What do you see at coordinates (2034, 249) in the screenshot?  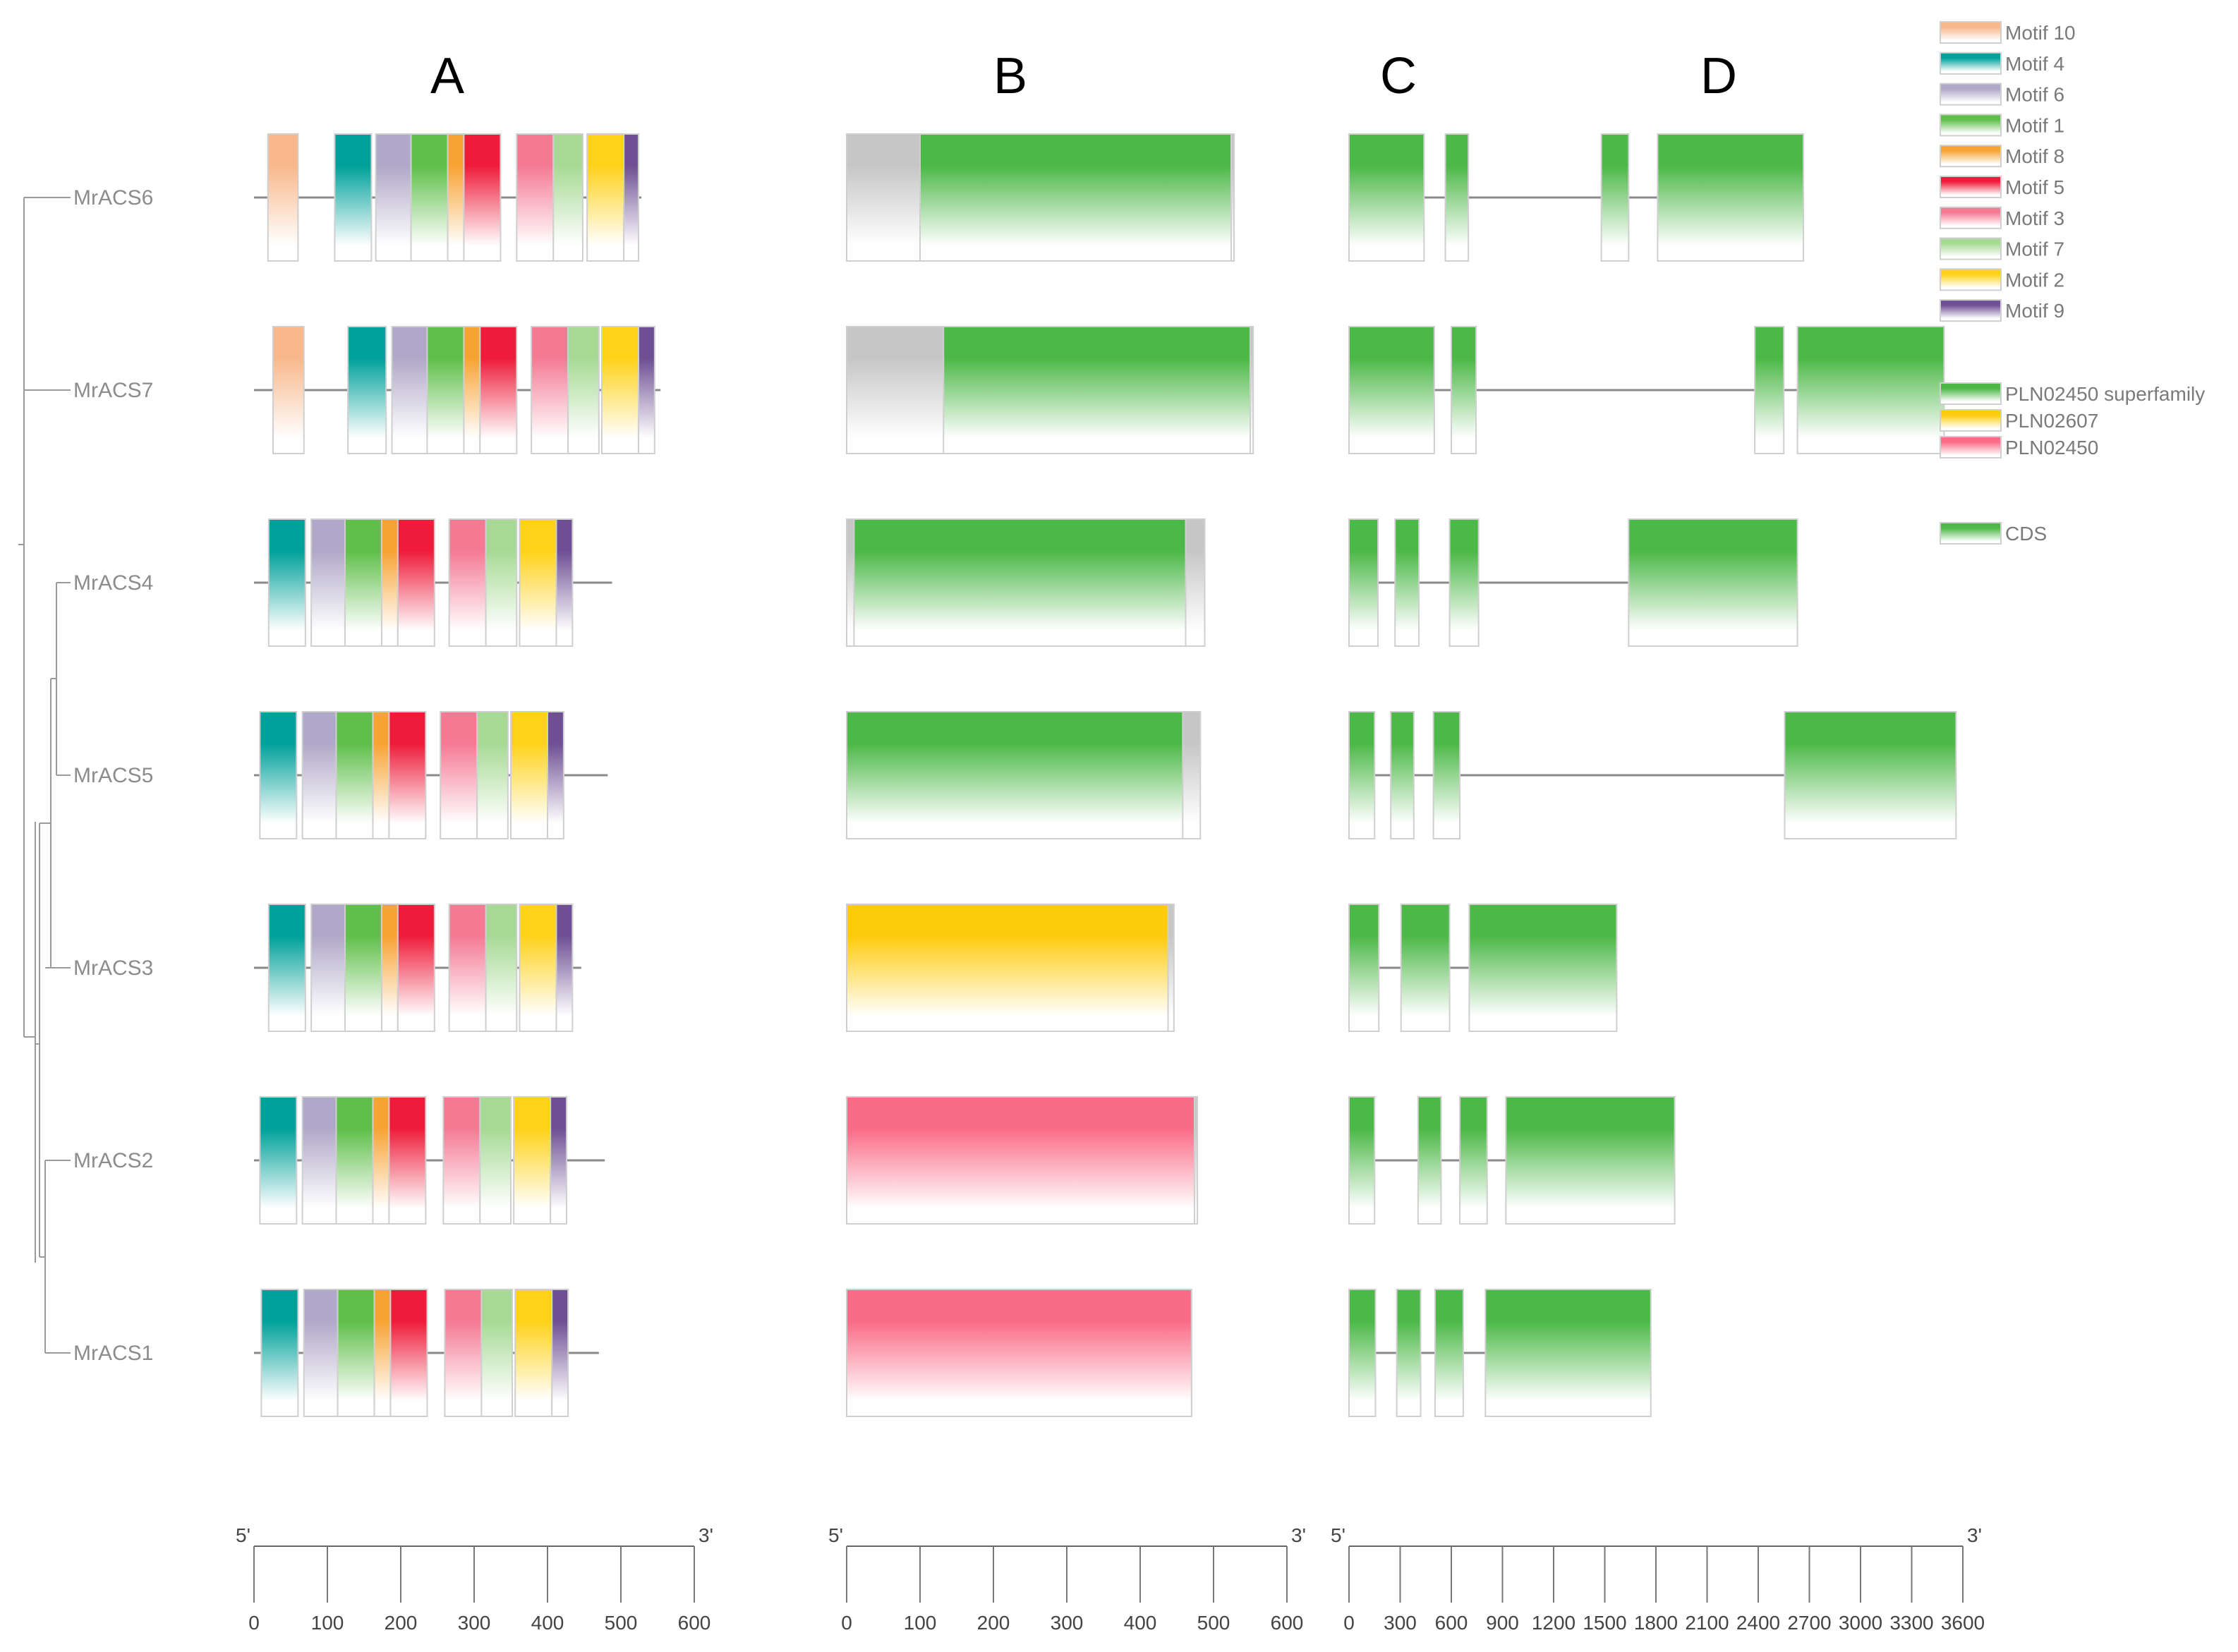 I see `legend-label-motif-7: Motif 7` at bounding box center [2034, 249].